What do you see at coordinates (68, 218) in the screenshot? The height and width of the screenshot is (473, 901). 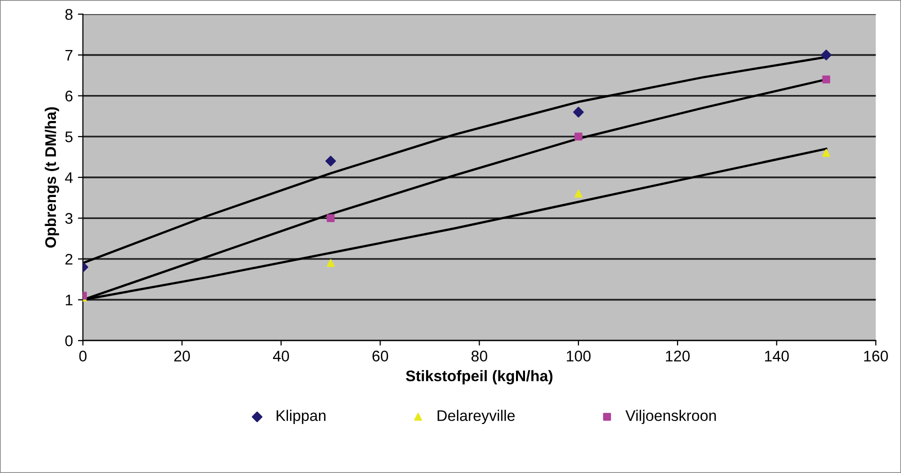 I see `y-tick-label: 3` at bounding box center [68, 218].